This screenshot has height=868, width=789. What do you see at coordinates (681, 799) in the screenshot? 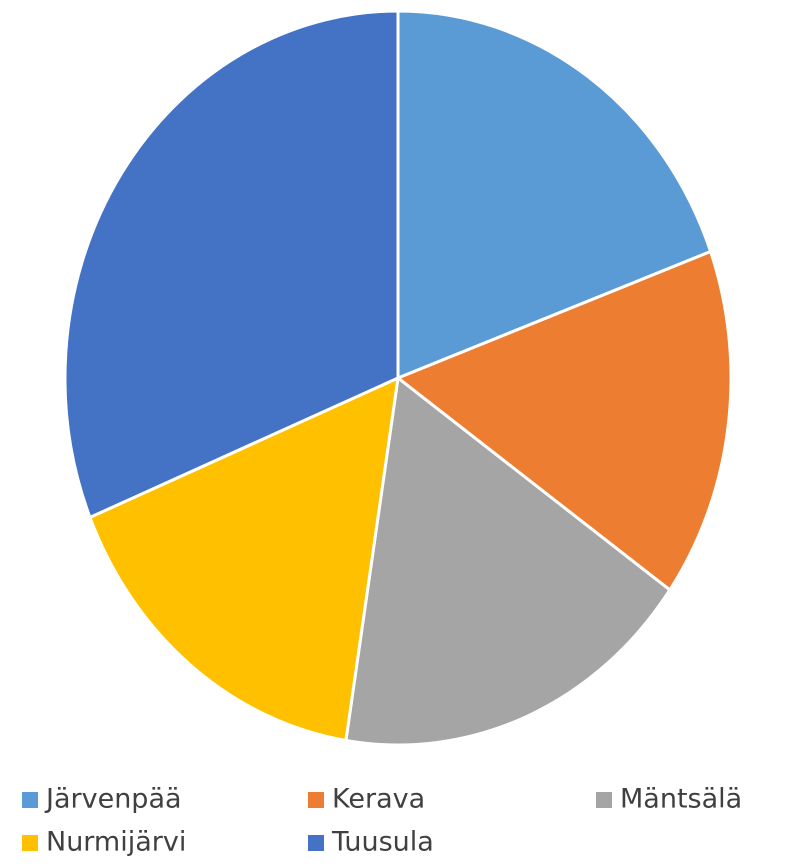
I see `legend-label: Mäntsälä` at bounding box center [681, 799].